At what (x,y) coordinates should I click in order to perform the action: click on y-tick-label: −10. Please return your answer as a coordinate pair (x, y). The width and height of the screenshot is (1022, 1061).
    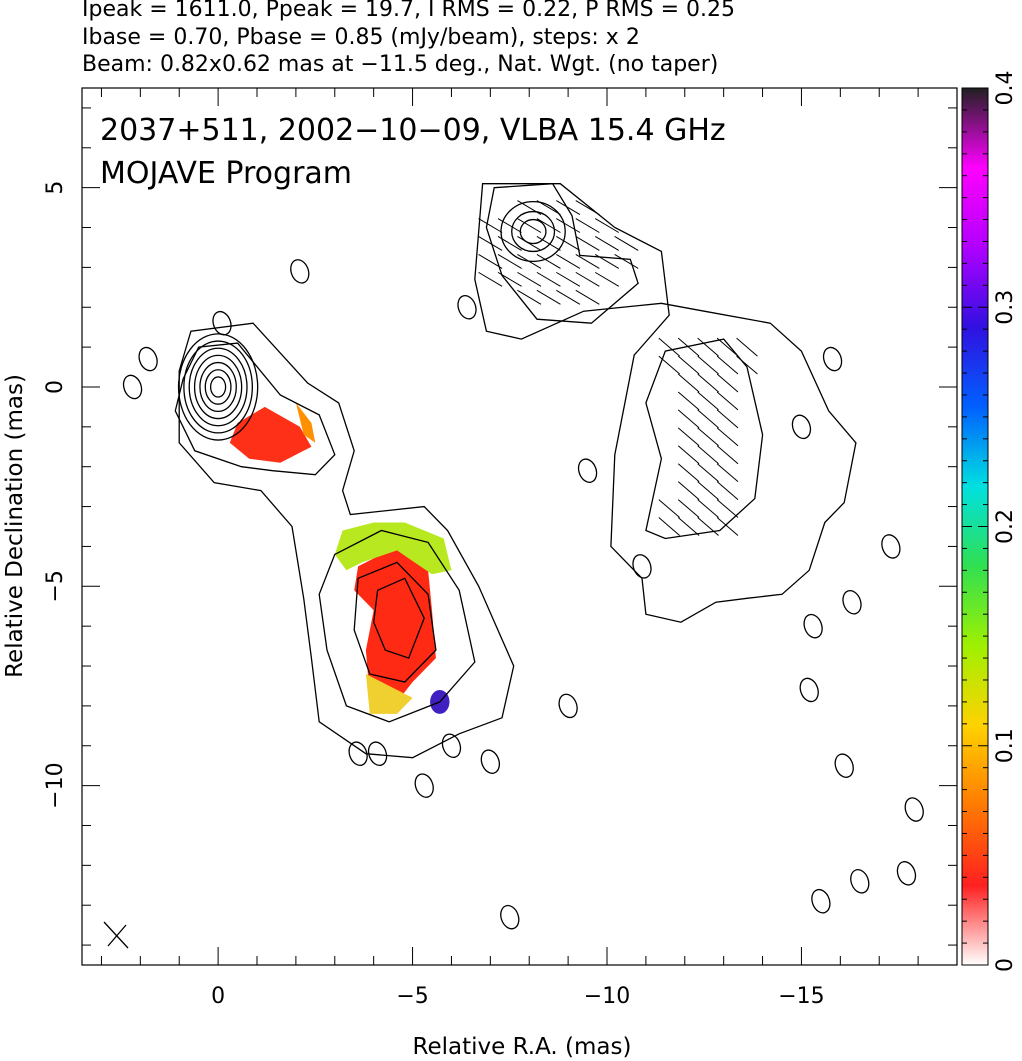
    Looking at the image, I should click on (55, 785).